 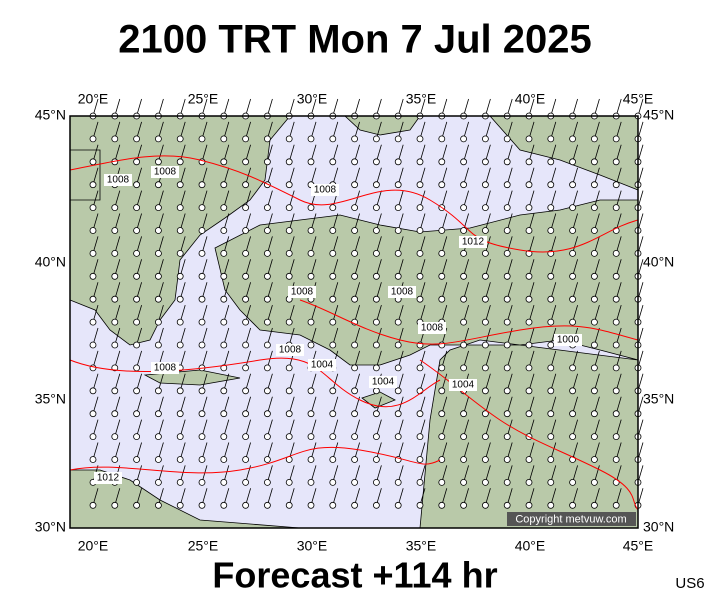 What do you see at coordinates (570, 519) in the screenshot?
I see `copyright: Copyright metvuw.com` at bounding box center [570, 519].